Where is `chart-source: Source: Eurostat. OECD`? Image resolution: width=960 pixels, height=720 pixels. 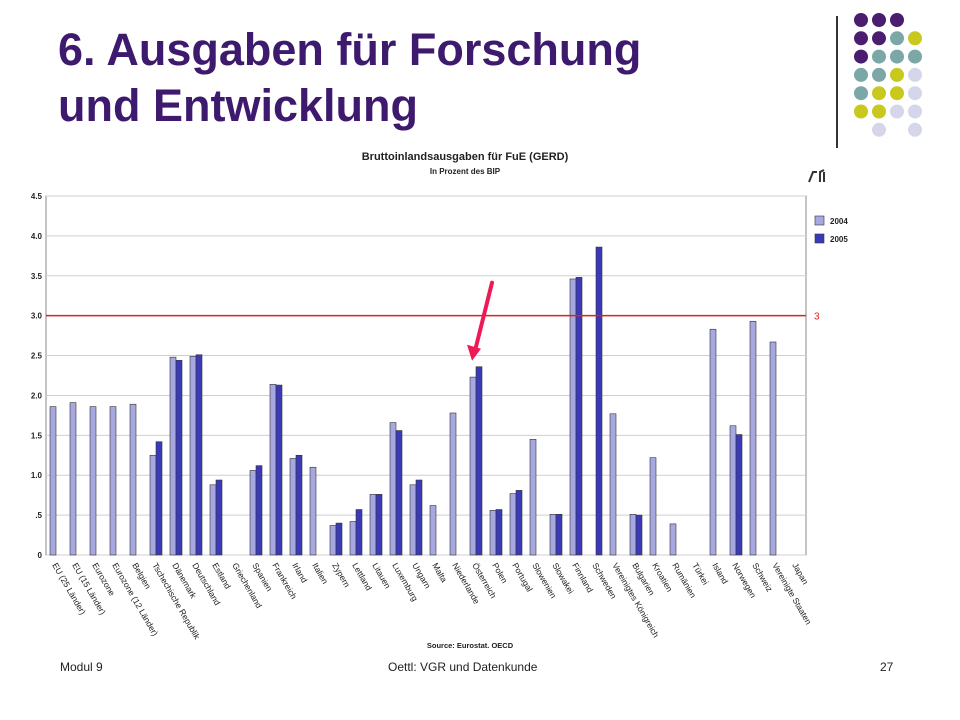 chart-source: Source: Eurostat. OECD is located at coordinates (470, 645).